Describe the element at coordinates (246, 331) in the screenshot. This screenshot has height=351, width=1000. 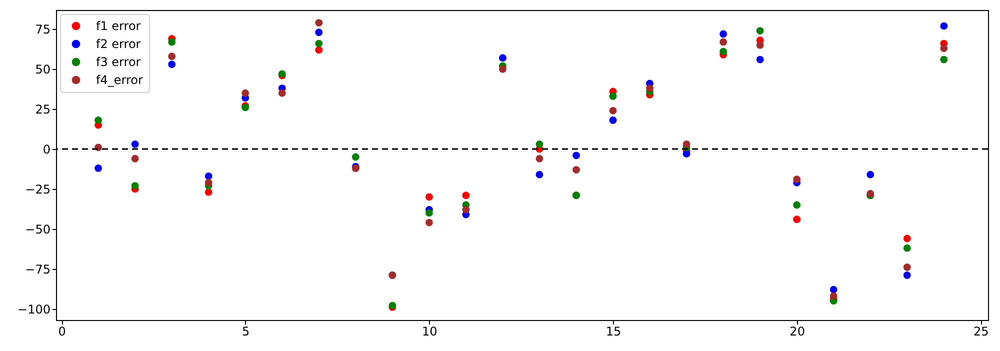
I see `x-tick-label: 5` at that location.